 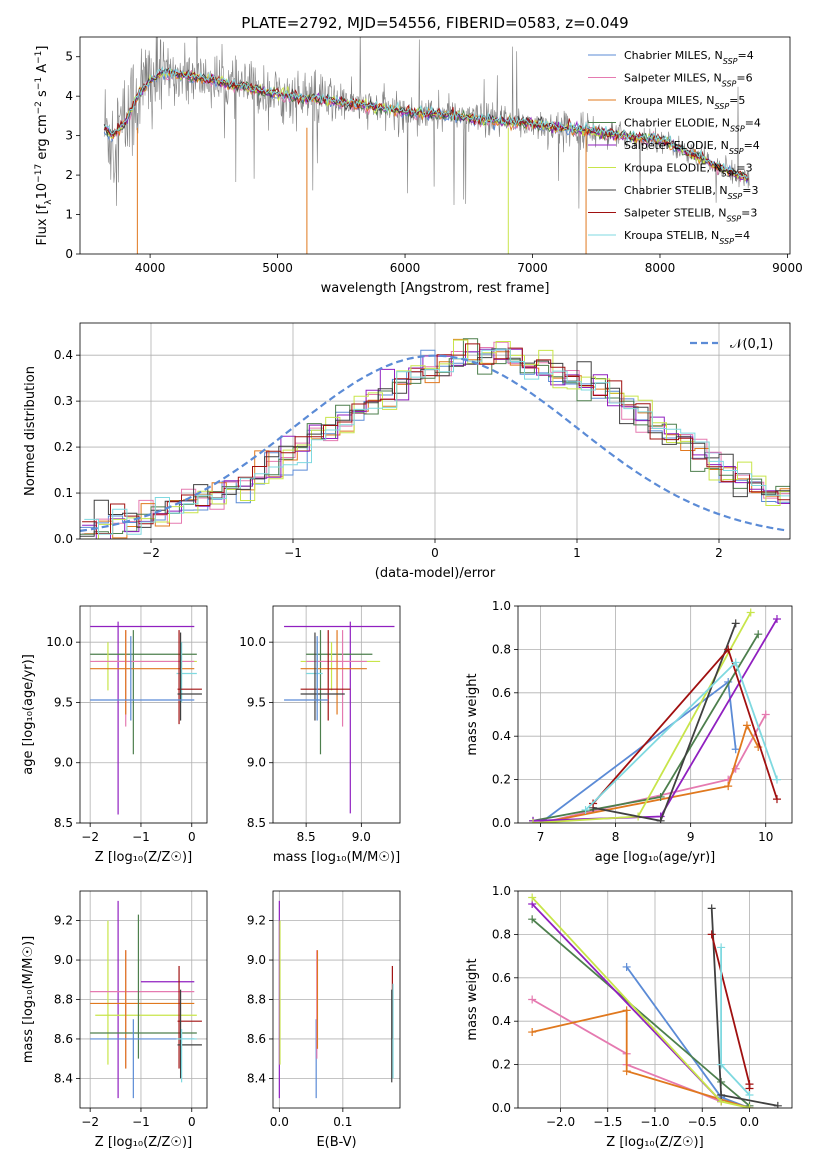 What do you see at coordinates (256, 1000) in the screenshot?
I see `y-tick-label: 8.8` at bounding box center [256, 1000].